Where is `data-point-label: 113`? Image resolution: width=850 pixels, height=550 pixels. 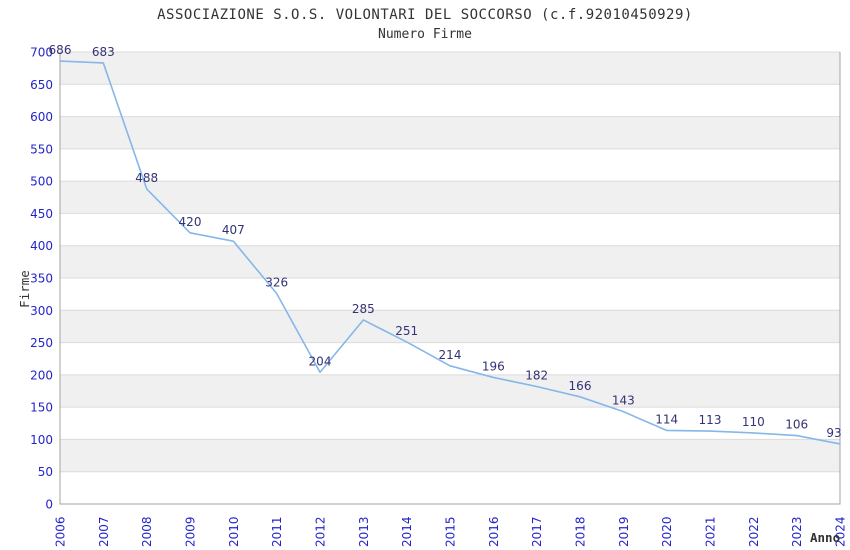 data-point-label: 113 is located at coordinates (710, 420).